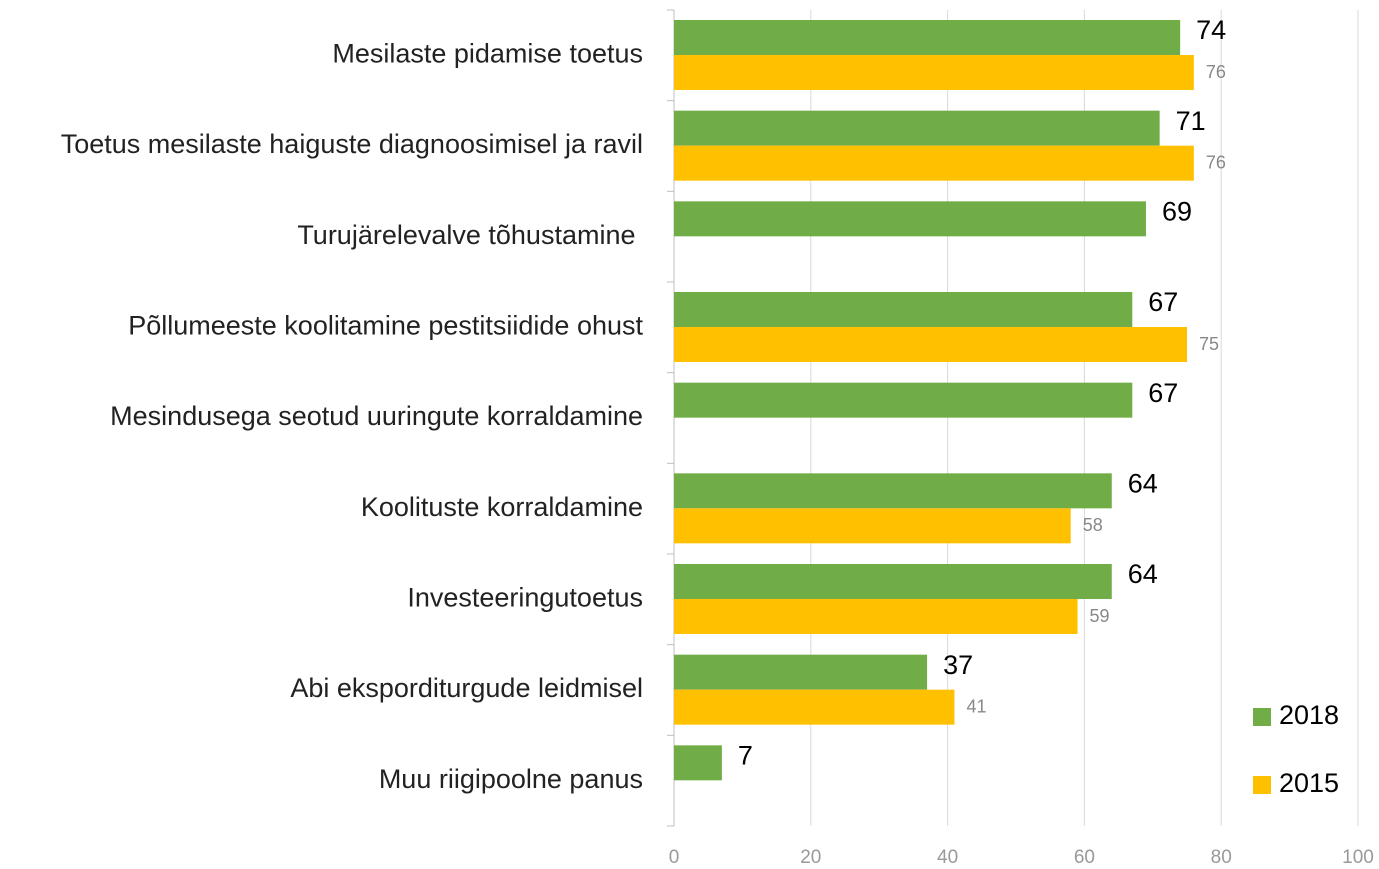 This screenshot has width=1379, height=869. What do you see at coordinates (976, 706) in the screenshot?
I see `value-label: 41` at bounding box center [976, 706].